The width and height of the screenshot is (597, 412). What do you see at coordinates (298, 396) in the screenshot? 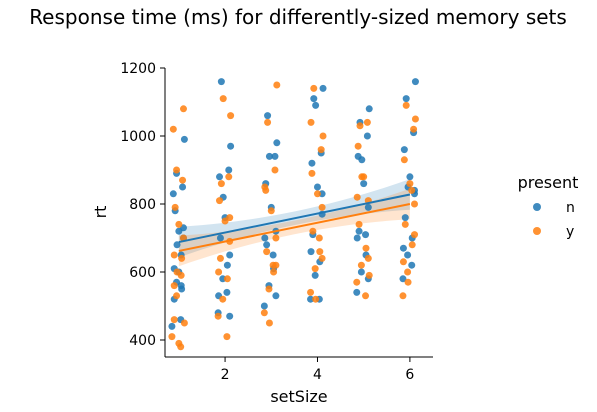
I see `x-axis-label: setSize` at bounding box center [298, 396].